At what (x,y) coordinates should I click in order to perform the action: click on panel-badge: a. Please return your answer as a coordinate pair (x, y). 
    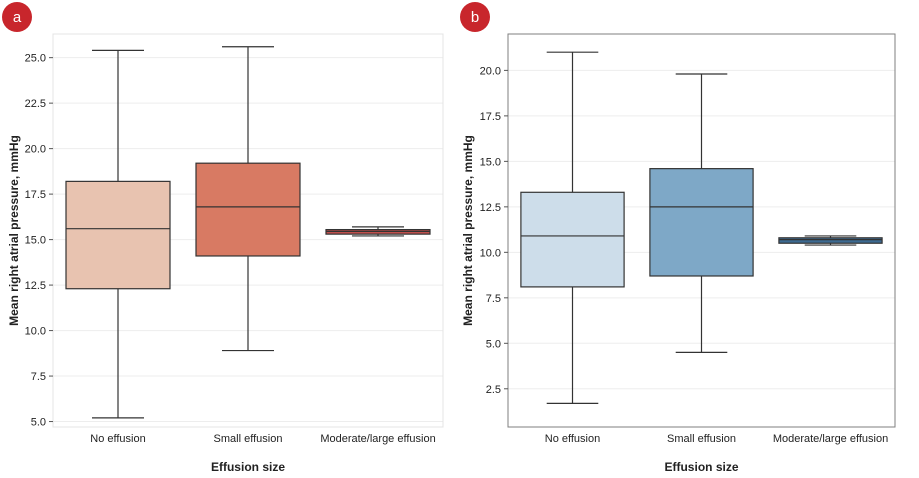
    Looking at the image, I should click on (17, 17).